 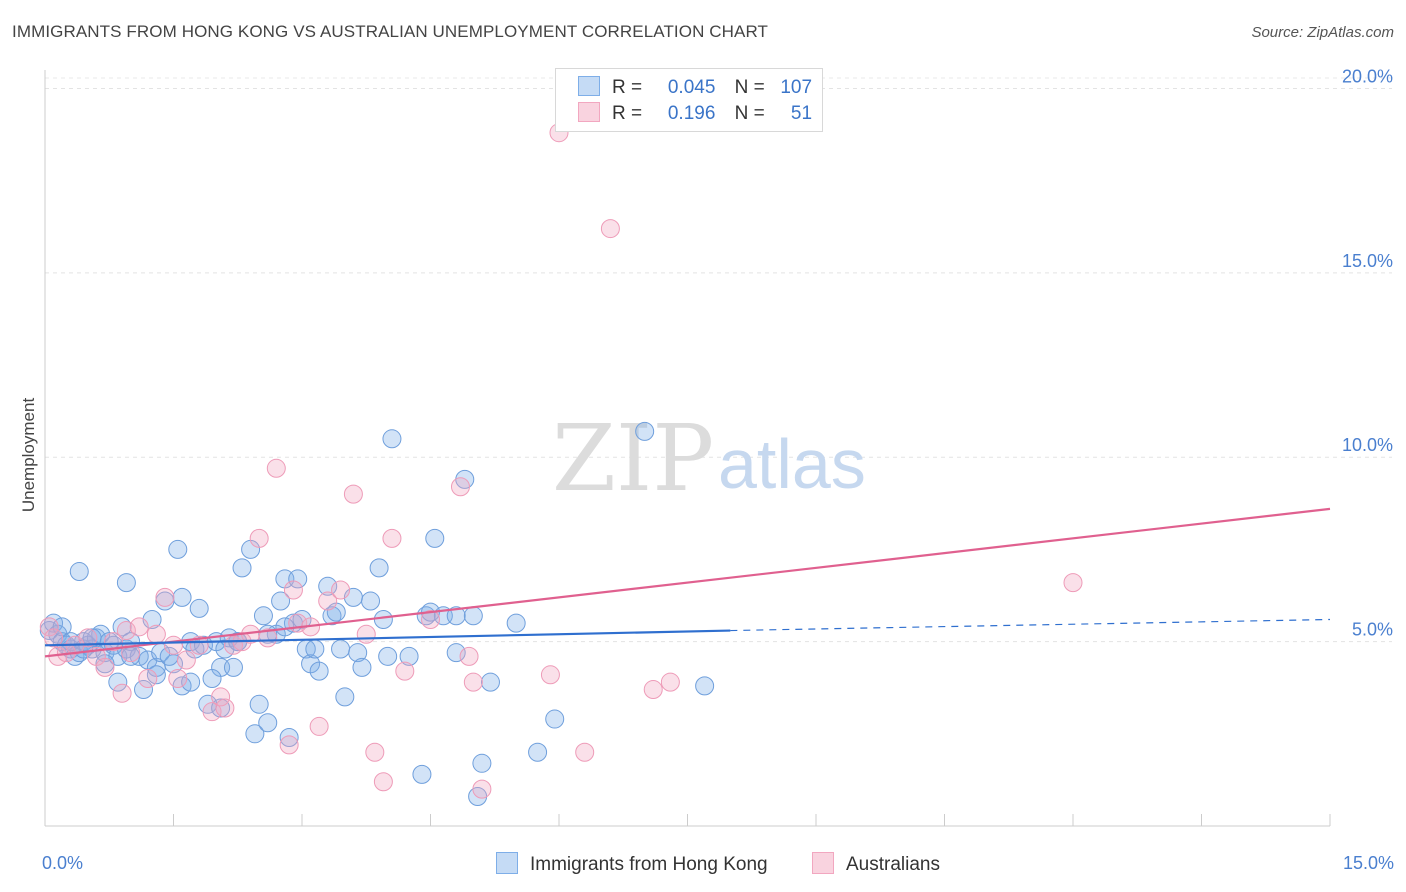 I want to click on legend-row-australians: R = 0.196 N = 51, so click(x=695, y=114).